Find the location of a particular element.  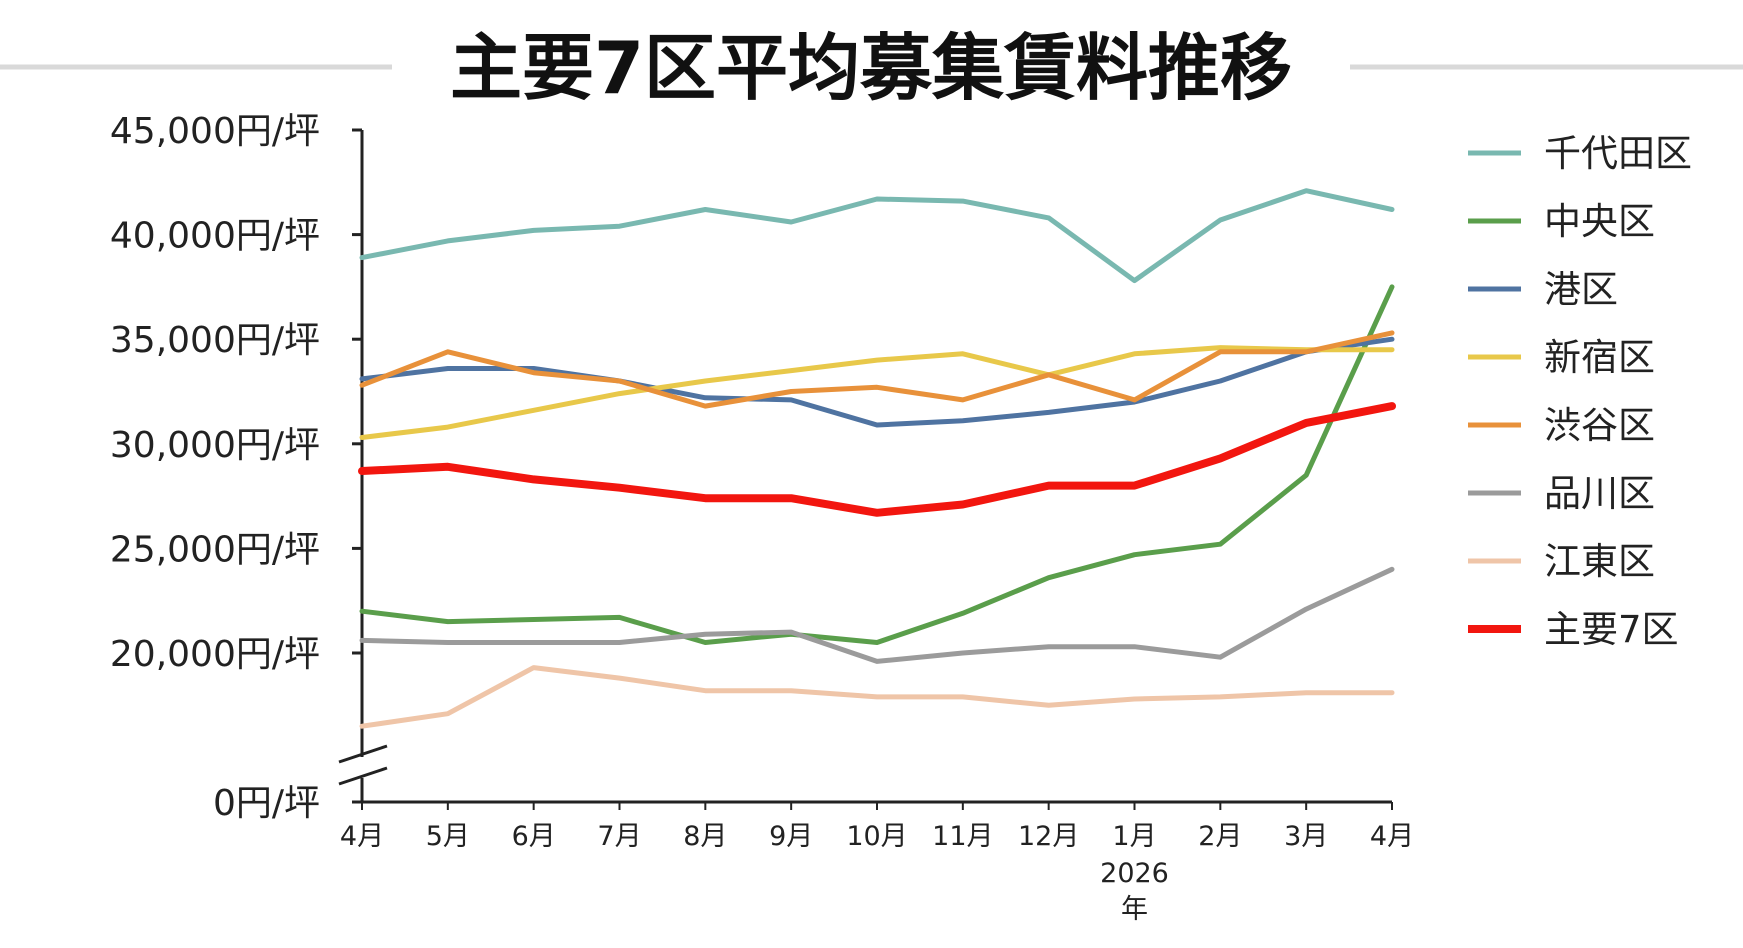

x-tick-label: 2月 is located at coordinates (1220, 836).